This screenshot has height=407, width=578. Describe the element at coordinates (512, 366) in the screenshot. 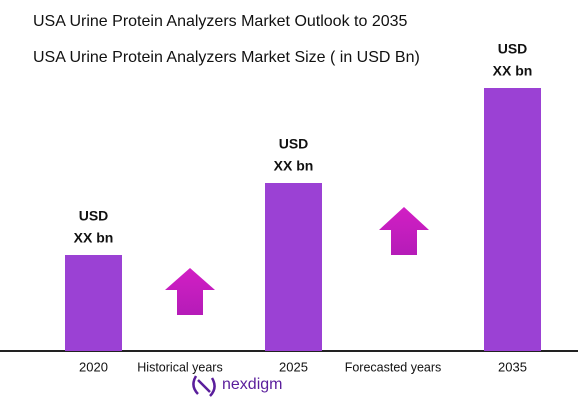

I see `x-tick-label: 2035` at that location.